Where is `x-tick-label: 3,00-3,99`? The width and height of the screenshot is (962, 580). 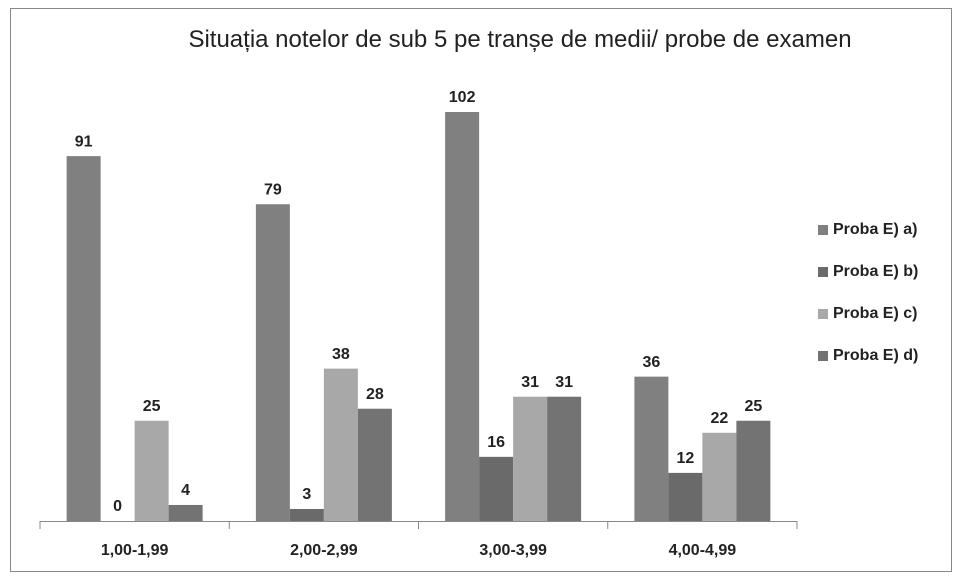
x-tick-label: 3,00-3,99 is located at coordinates (513, 550).